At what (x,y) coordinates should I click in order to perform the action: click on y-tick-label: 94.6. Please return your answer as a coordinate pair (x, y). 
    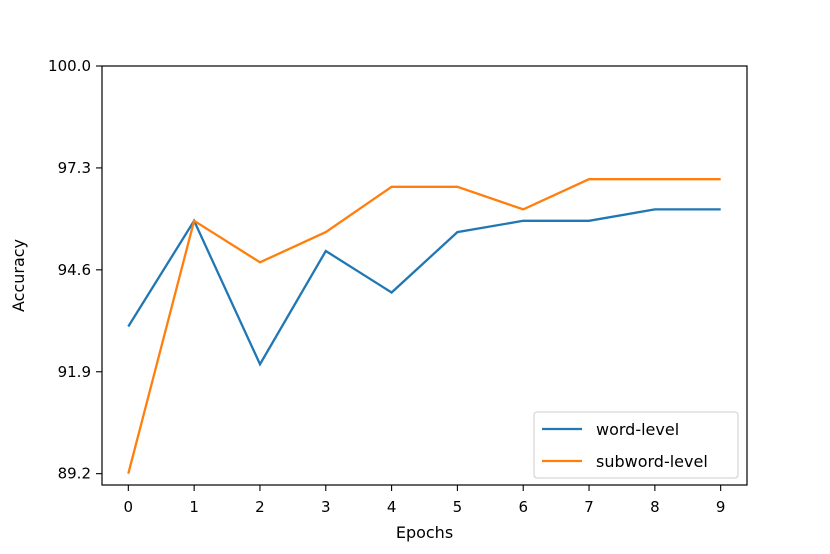
    Looking at the image, I should click on (74, 270).